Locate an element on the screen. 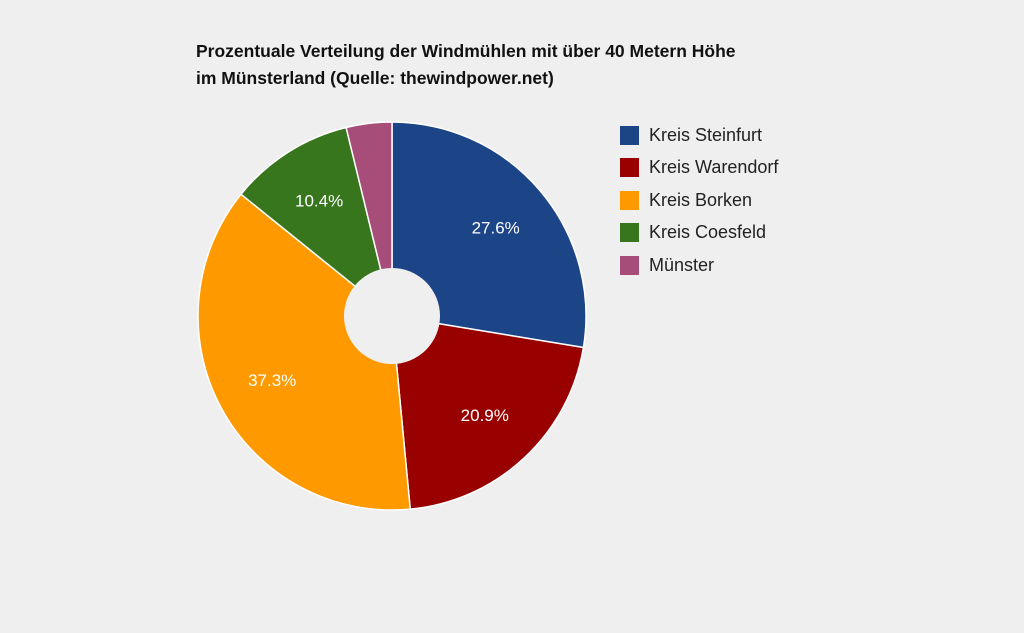  legend-item-kreis-coesfeld: Kreis Coesfeld is located at coordinates (699, 233).